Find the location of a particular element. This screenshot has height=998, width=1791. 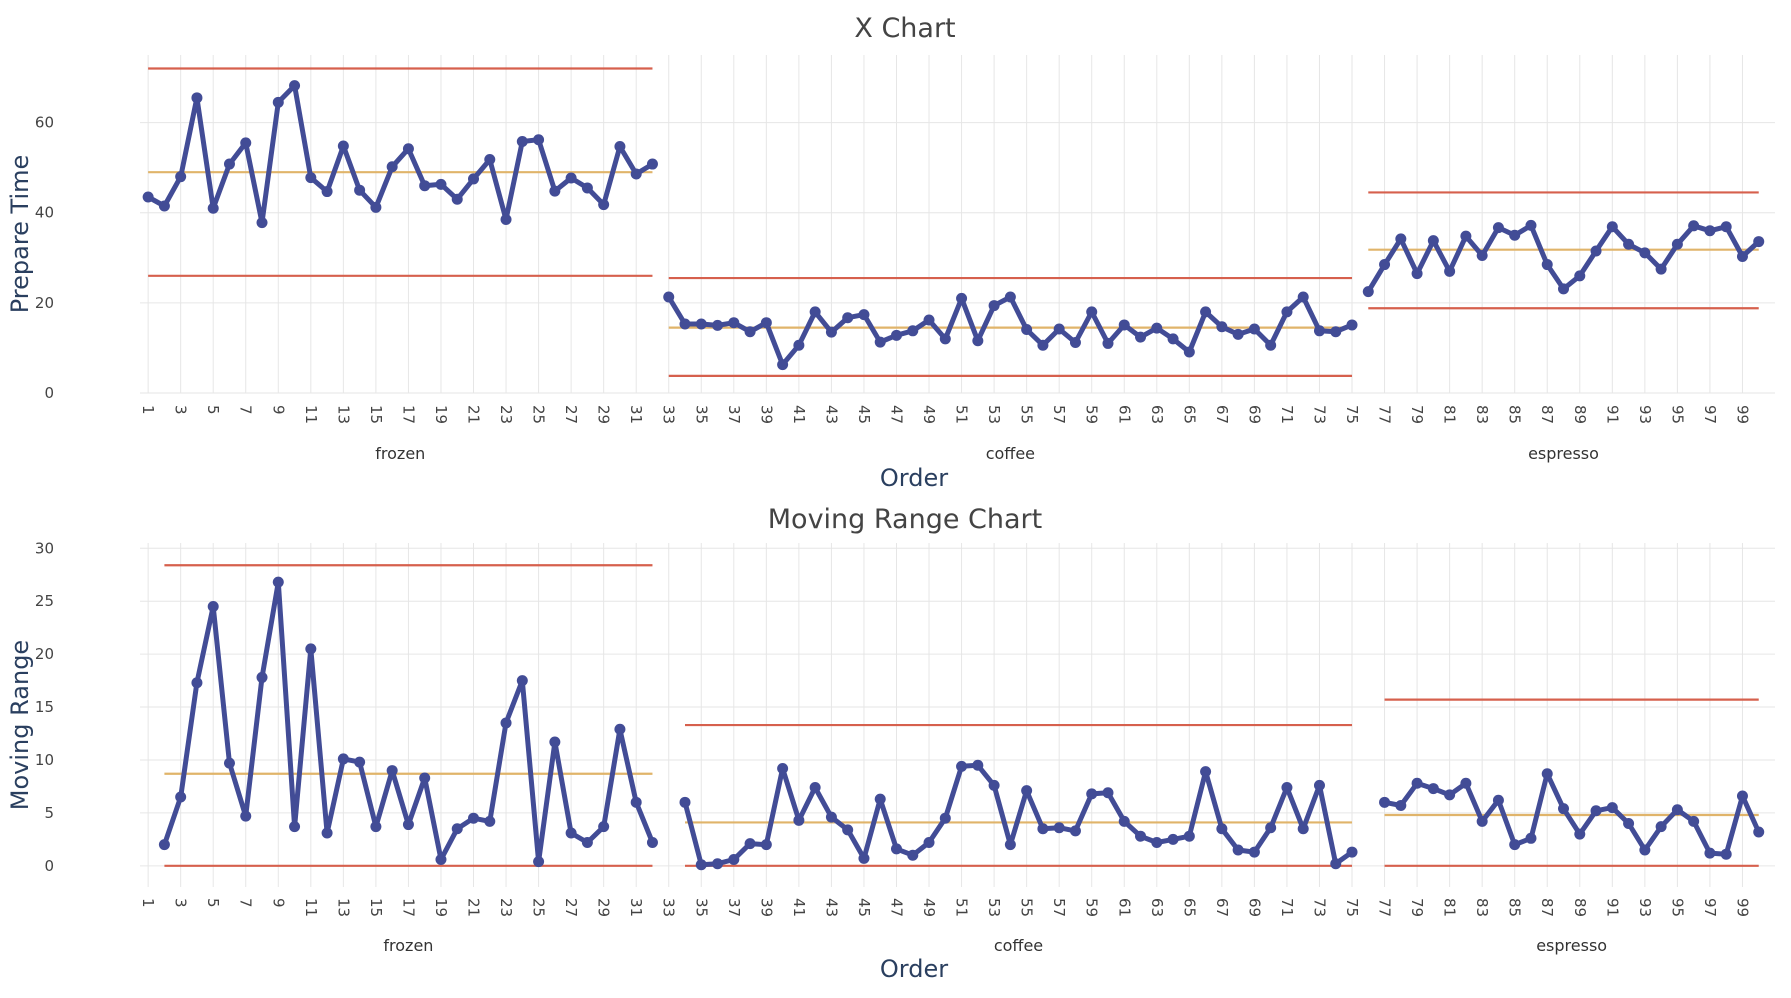

x-tick-label: 97 is located at coordinates (1710, 907).